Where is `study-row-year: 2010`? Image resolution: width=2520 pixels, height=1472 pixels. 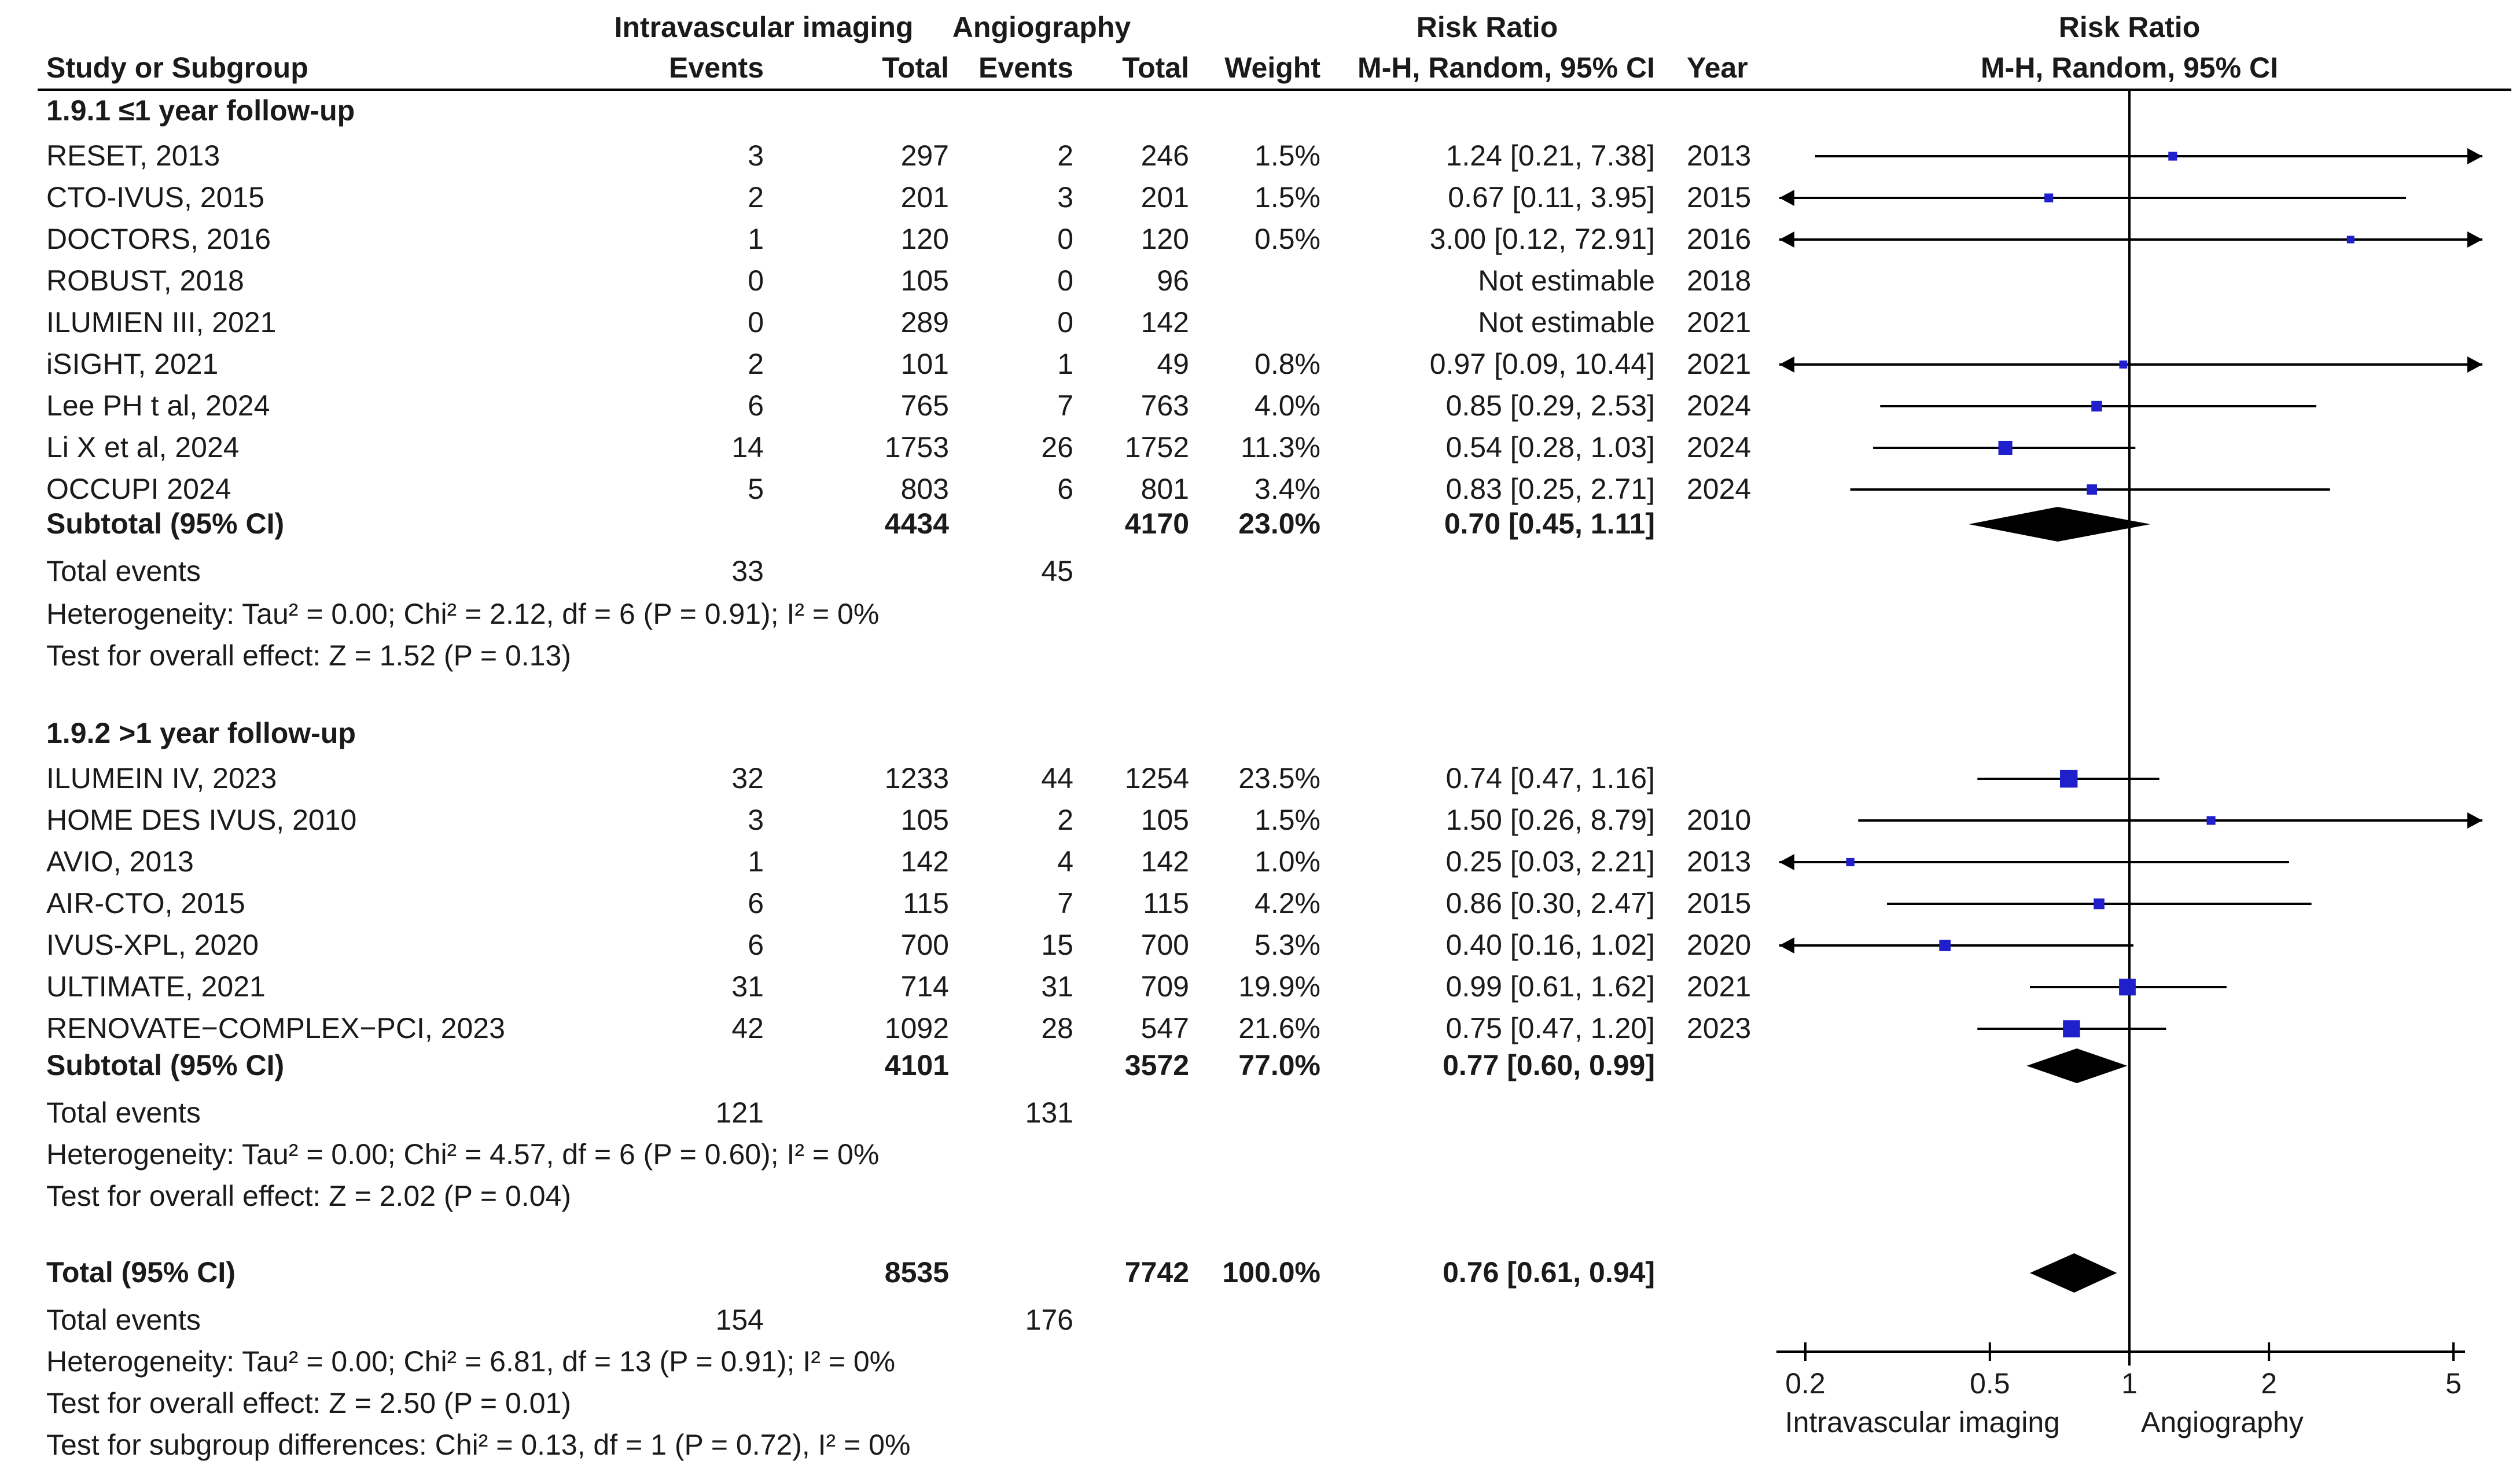 study-row-year: 2010 is located at coordinates (1719, 820).